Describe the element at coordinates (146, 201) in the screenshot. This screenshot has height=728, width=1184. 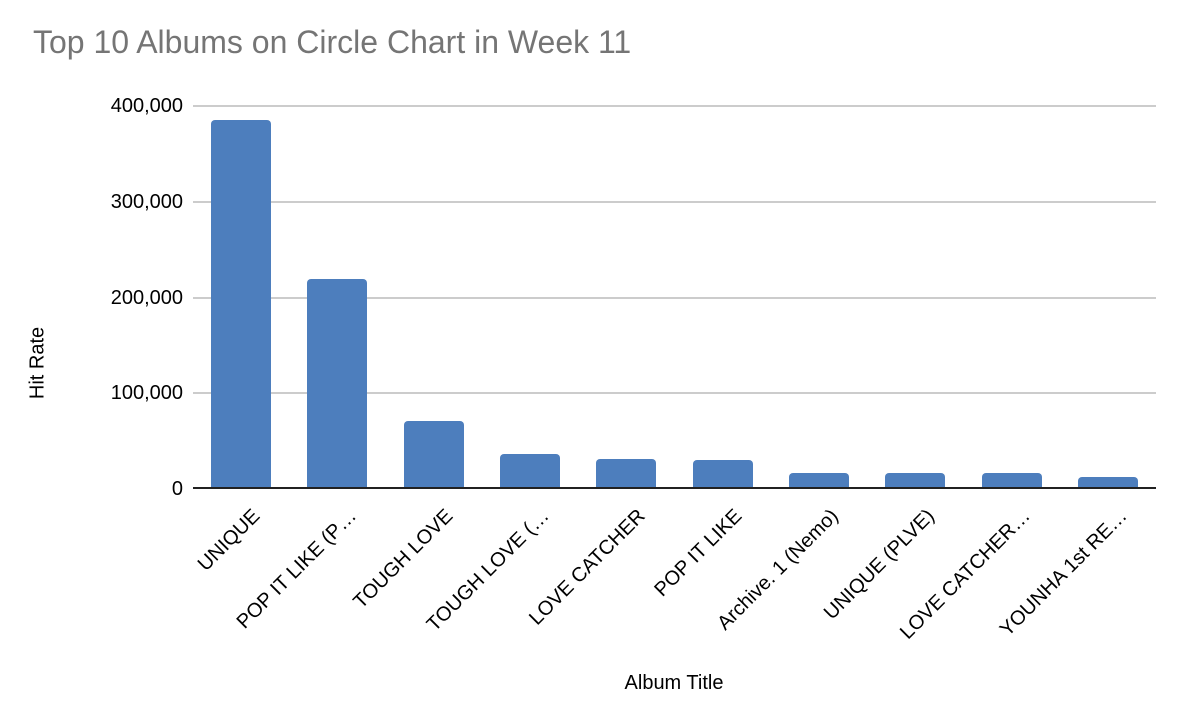
I see `y-tick-label: 300,000` at that location.